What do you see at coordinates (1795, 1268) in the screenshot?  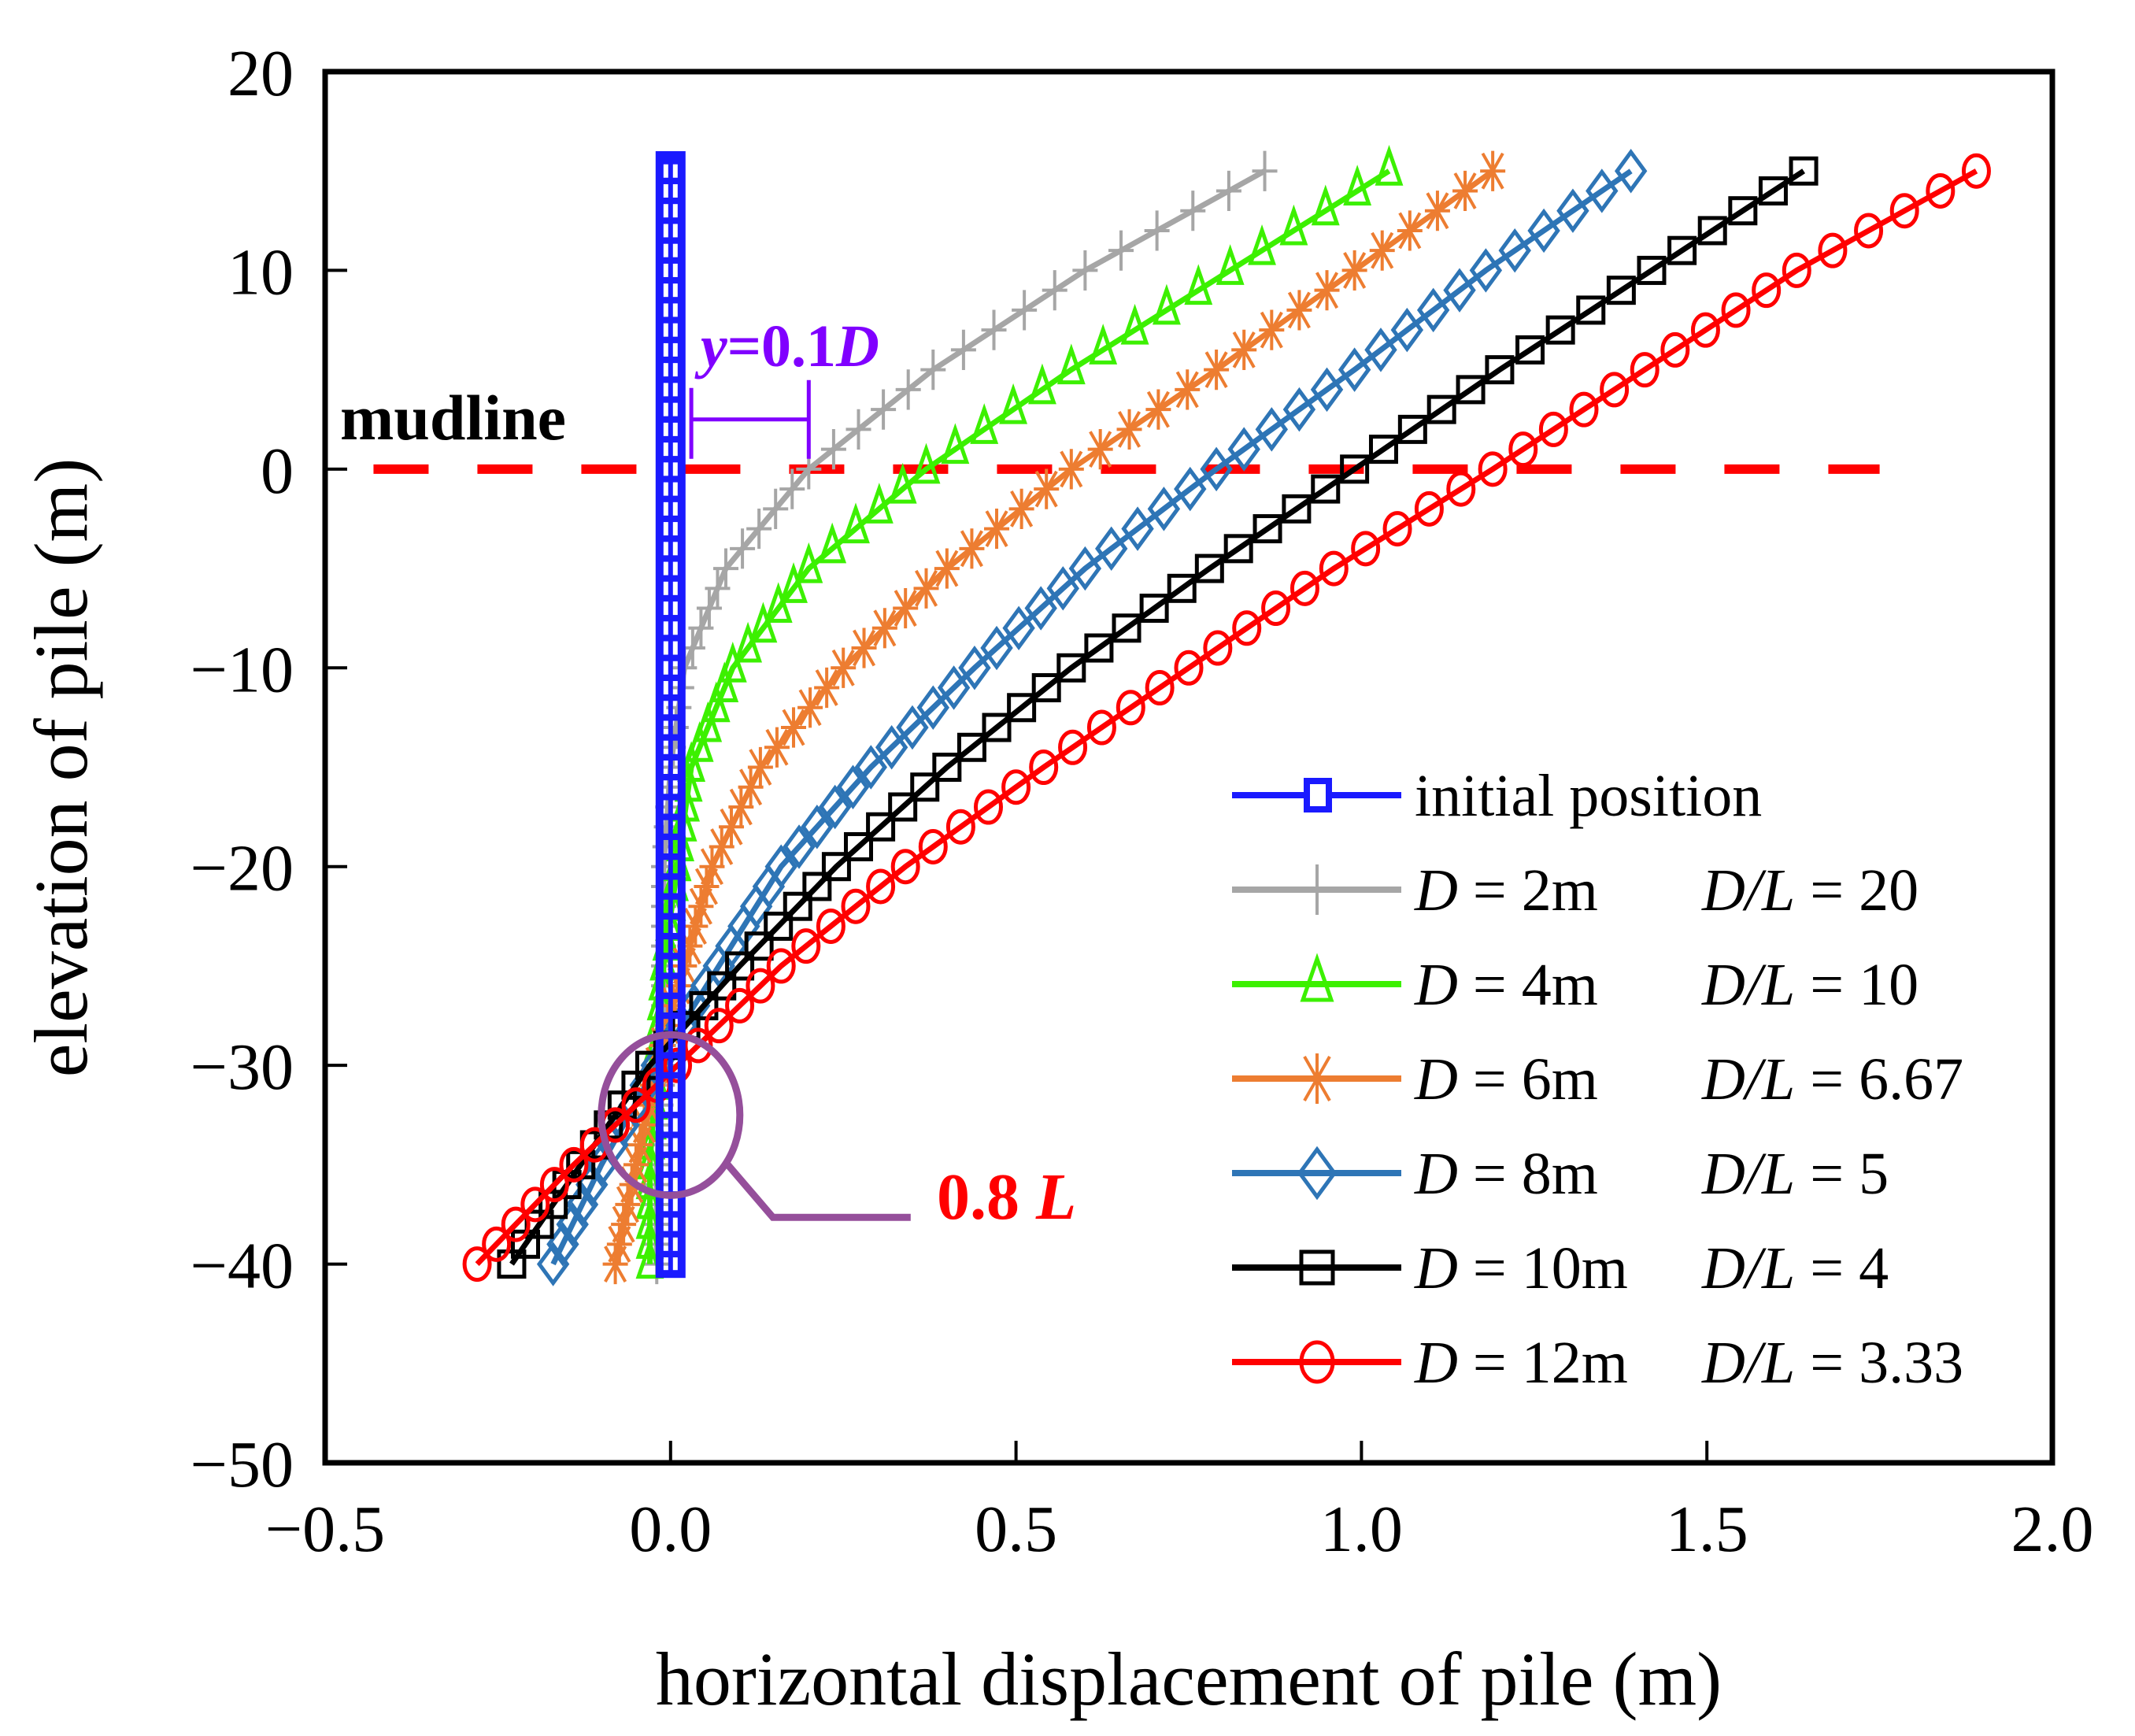 I see `legend-label-dl: D/L = 4` at bounding box center [1795, 1268].